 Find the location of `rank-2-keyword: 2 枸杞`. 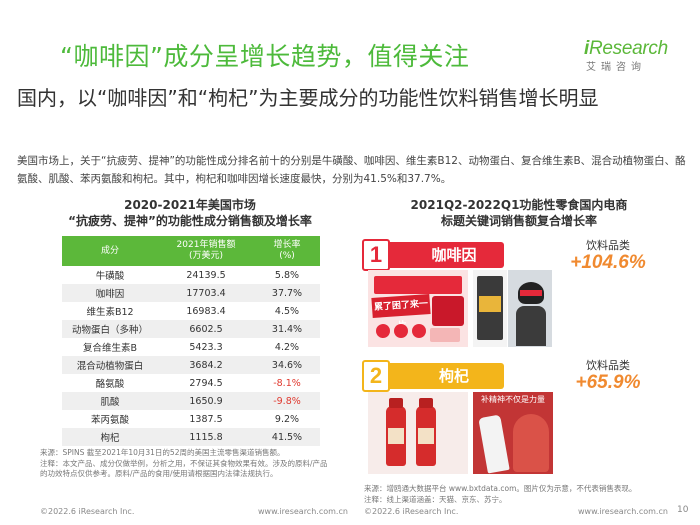

rank-2-keyword: 2 枸杞 is located at coordinates (433, 376).